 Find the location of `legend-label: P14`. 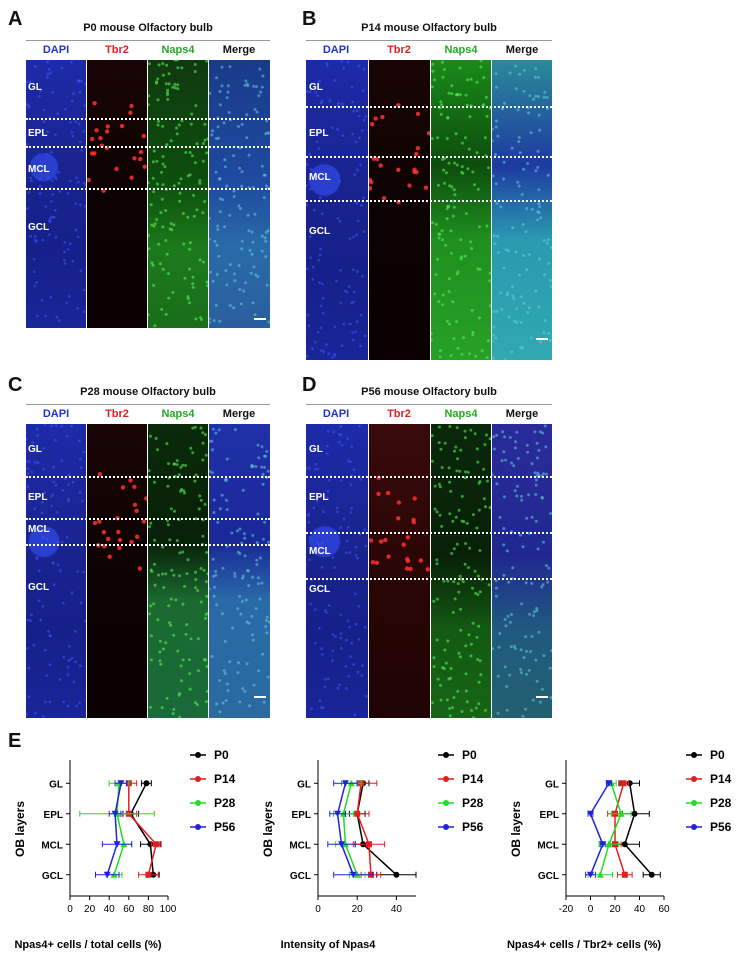

legend-label: P14 is located at coordinates (721, 779).